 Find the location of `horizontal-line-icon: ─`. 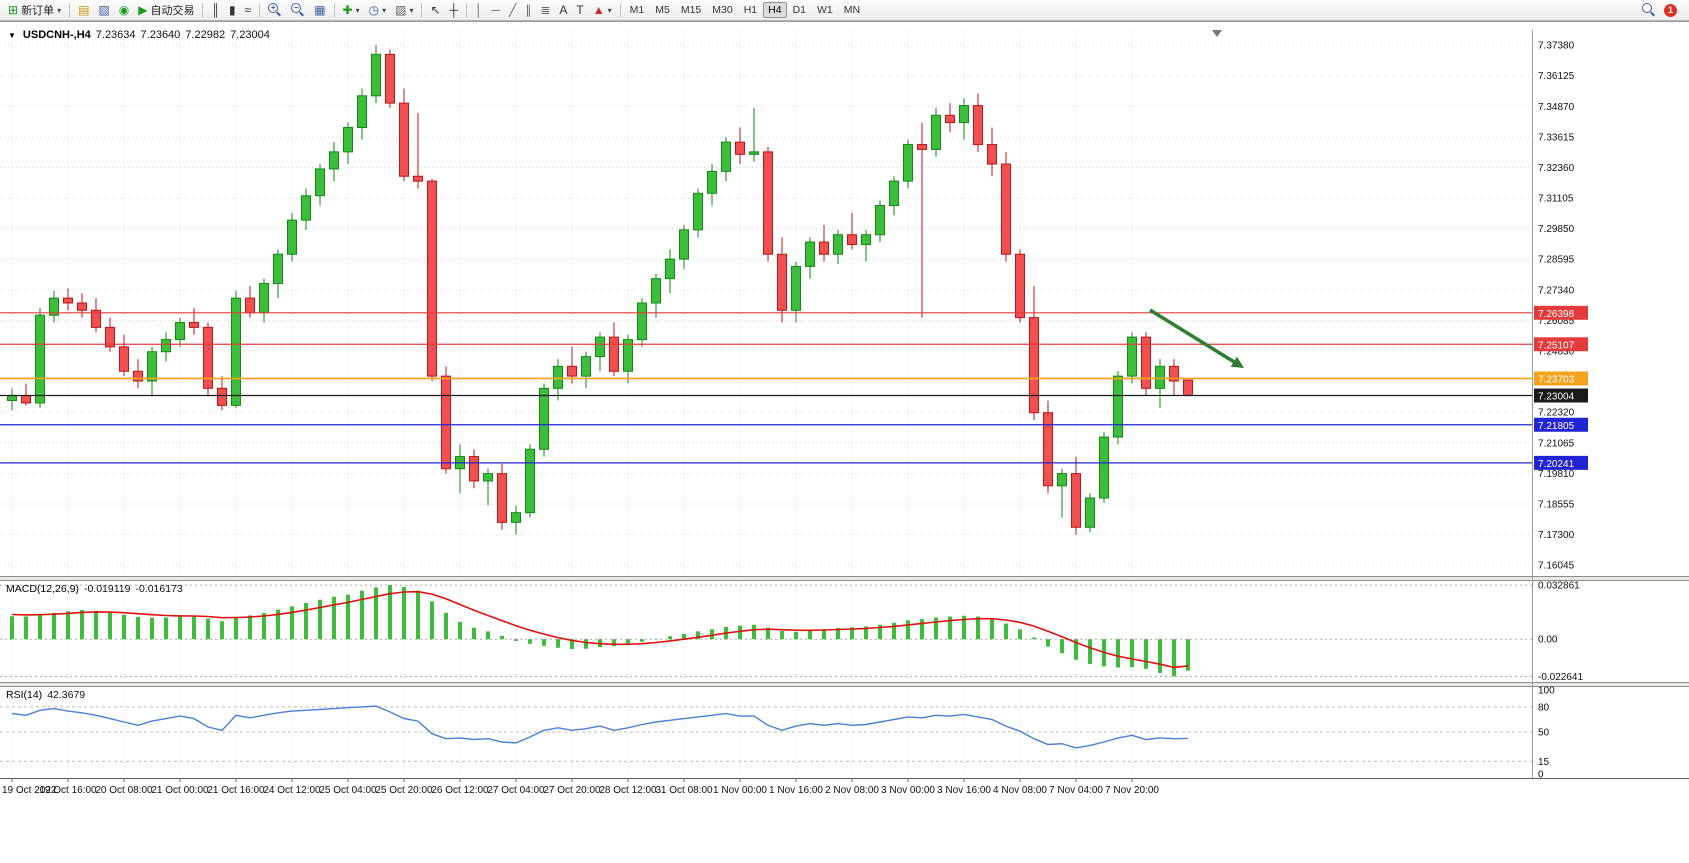

horizontal-line-icon: ─ is located at coordinates (496, 10).